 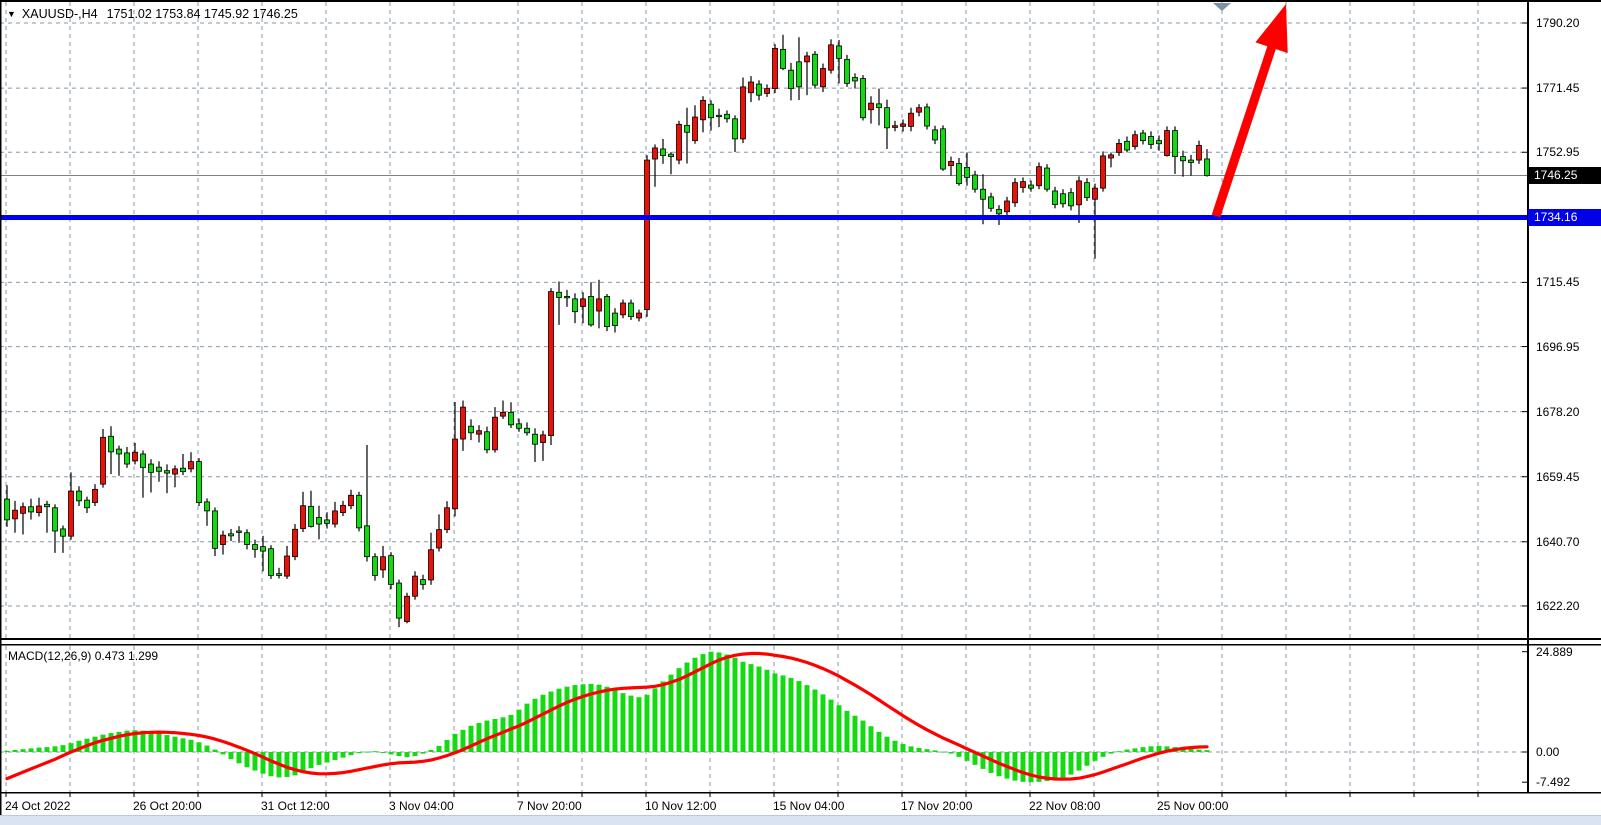 I want to click on macd-axis-label: 24.889, so click(x=1554, y=651).